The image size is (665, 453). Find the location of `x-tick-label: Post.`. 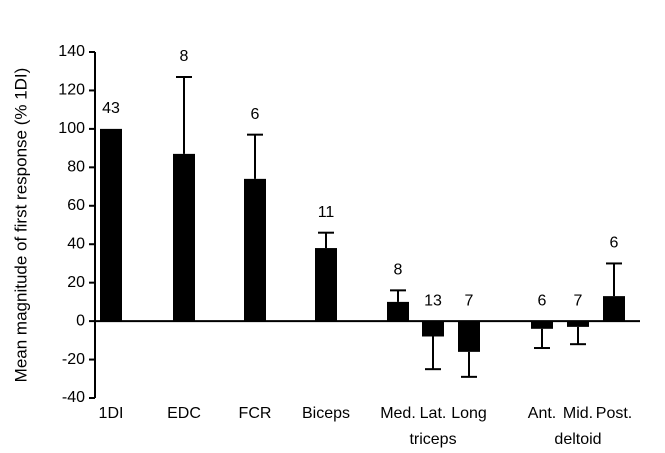

x-tick-label: Post. is located at coordinates (614, 413).